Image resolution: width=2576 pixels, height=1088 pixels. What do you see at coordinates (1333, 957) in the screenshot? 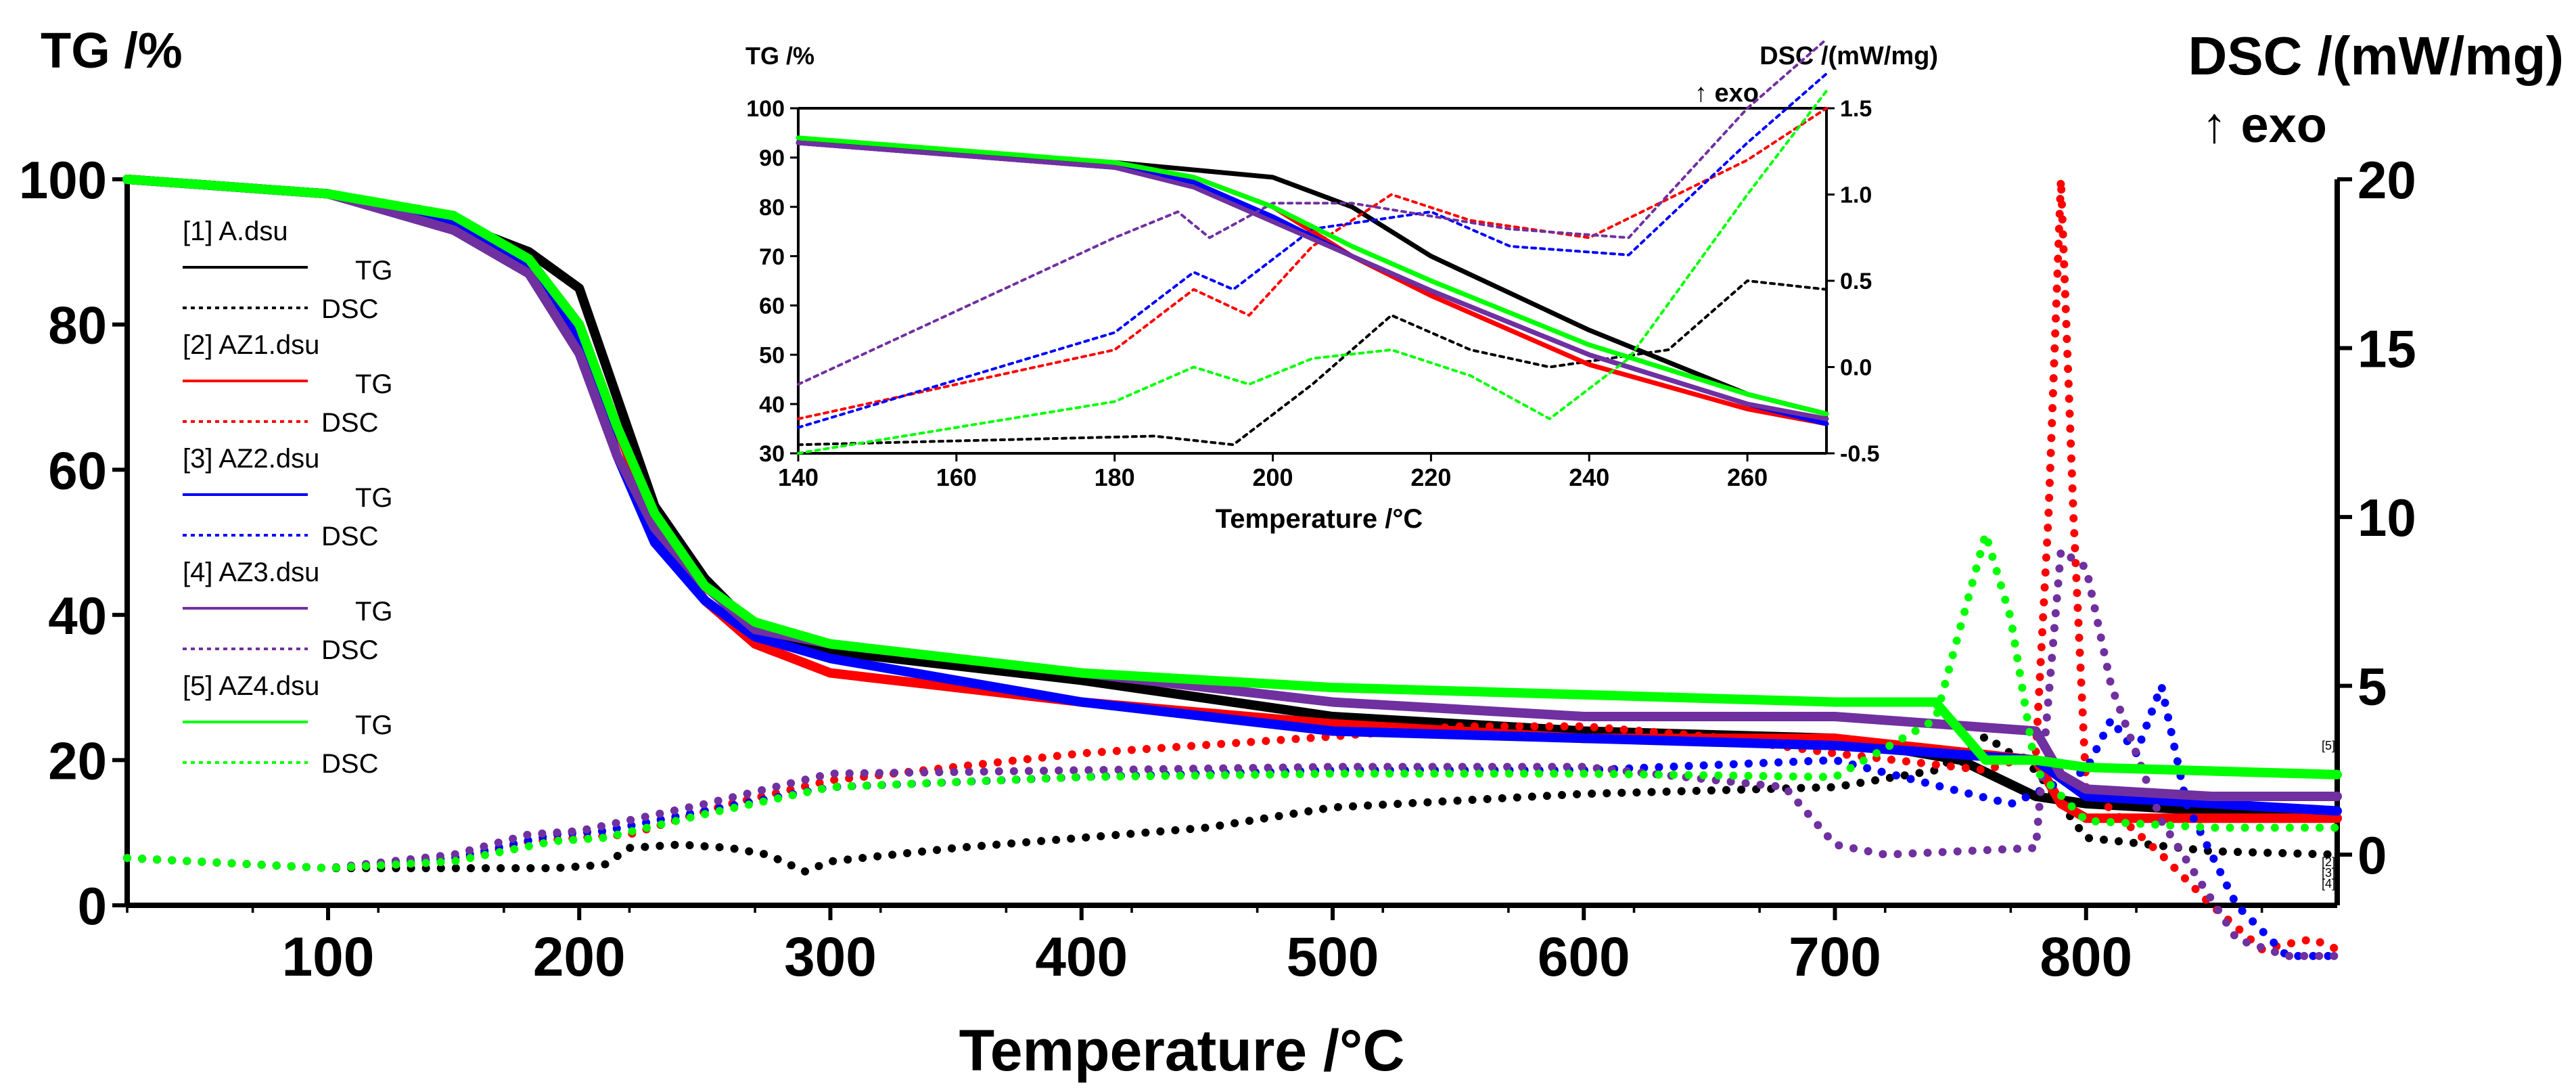
I see `main-x-tick-label: 500` at bounding box center [1333, 957].